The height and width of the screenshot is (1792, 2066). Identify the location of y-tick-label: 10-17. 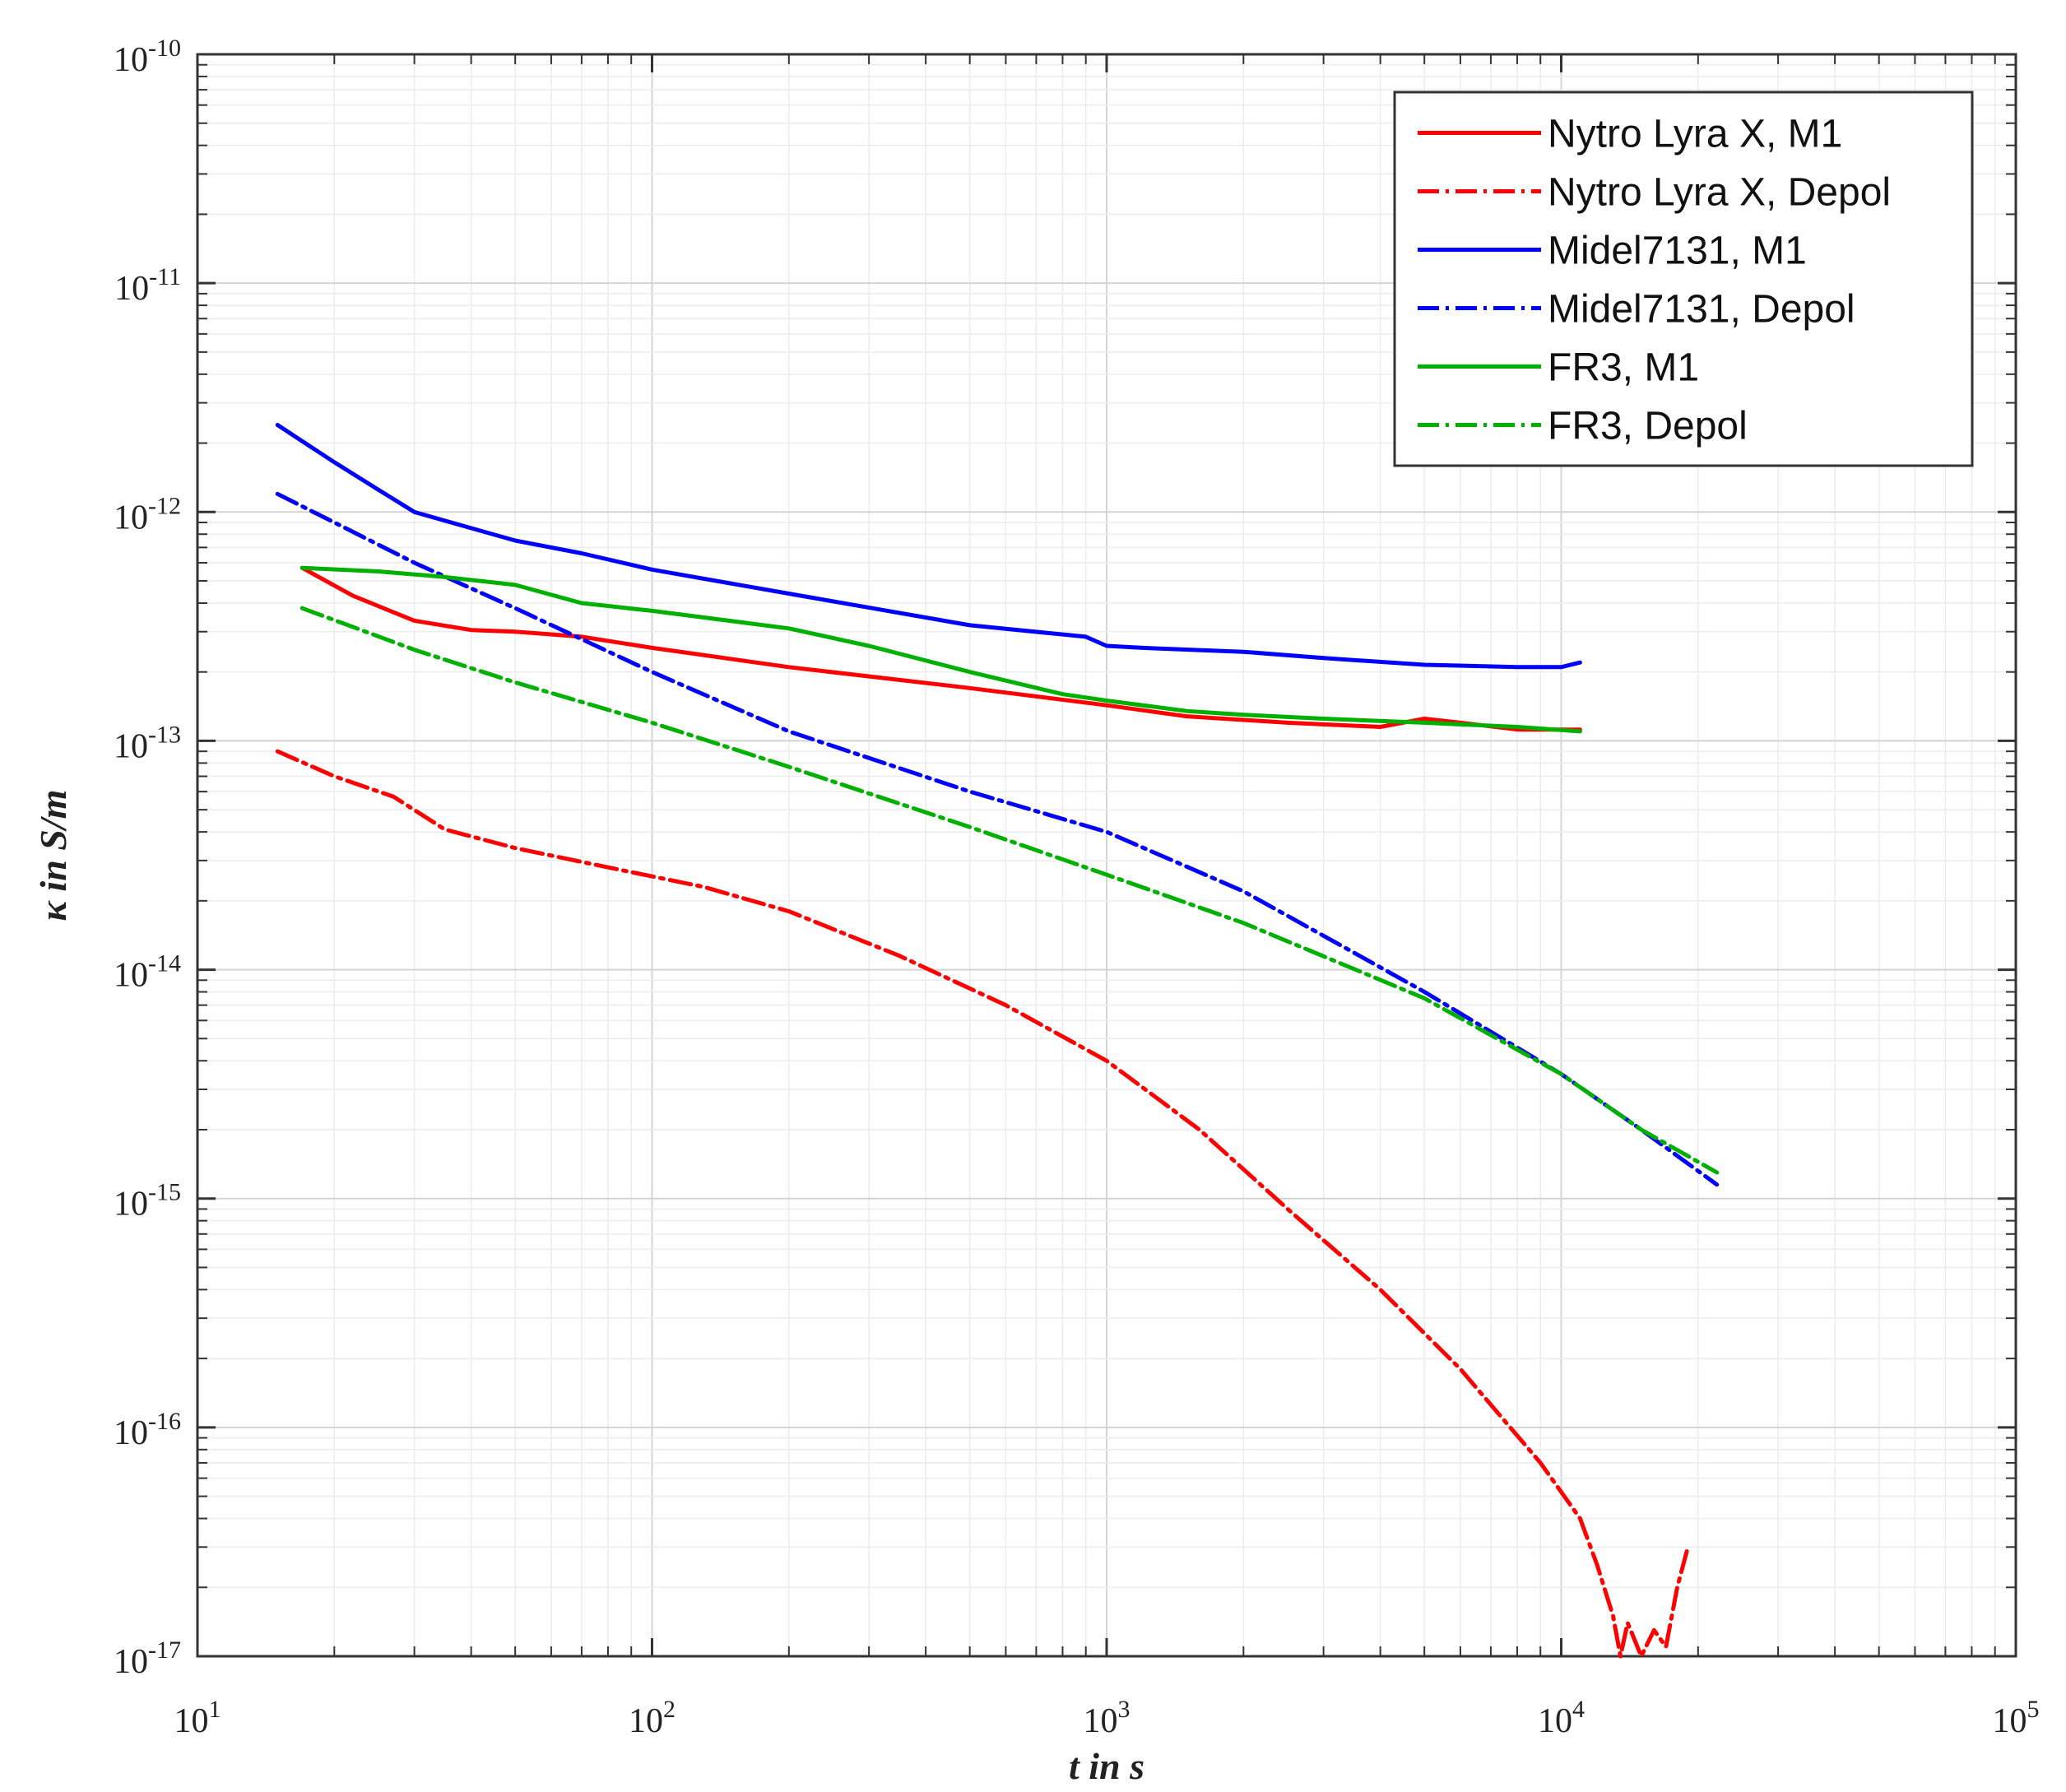
(147, 1658).